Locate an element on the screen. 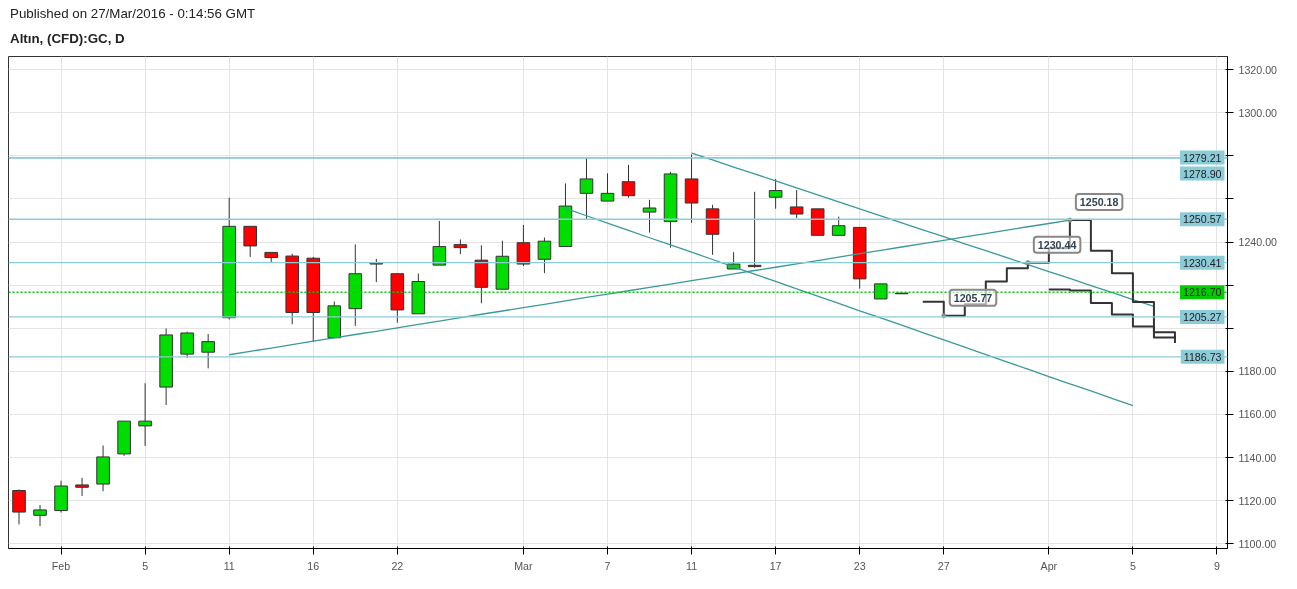  x-tick-label: Apr is located at coordinates (1049, 565).